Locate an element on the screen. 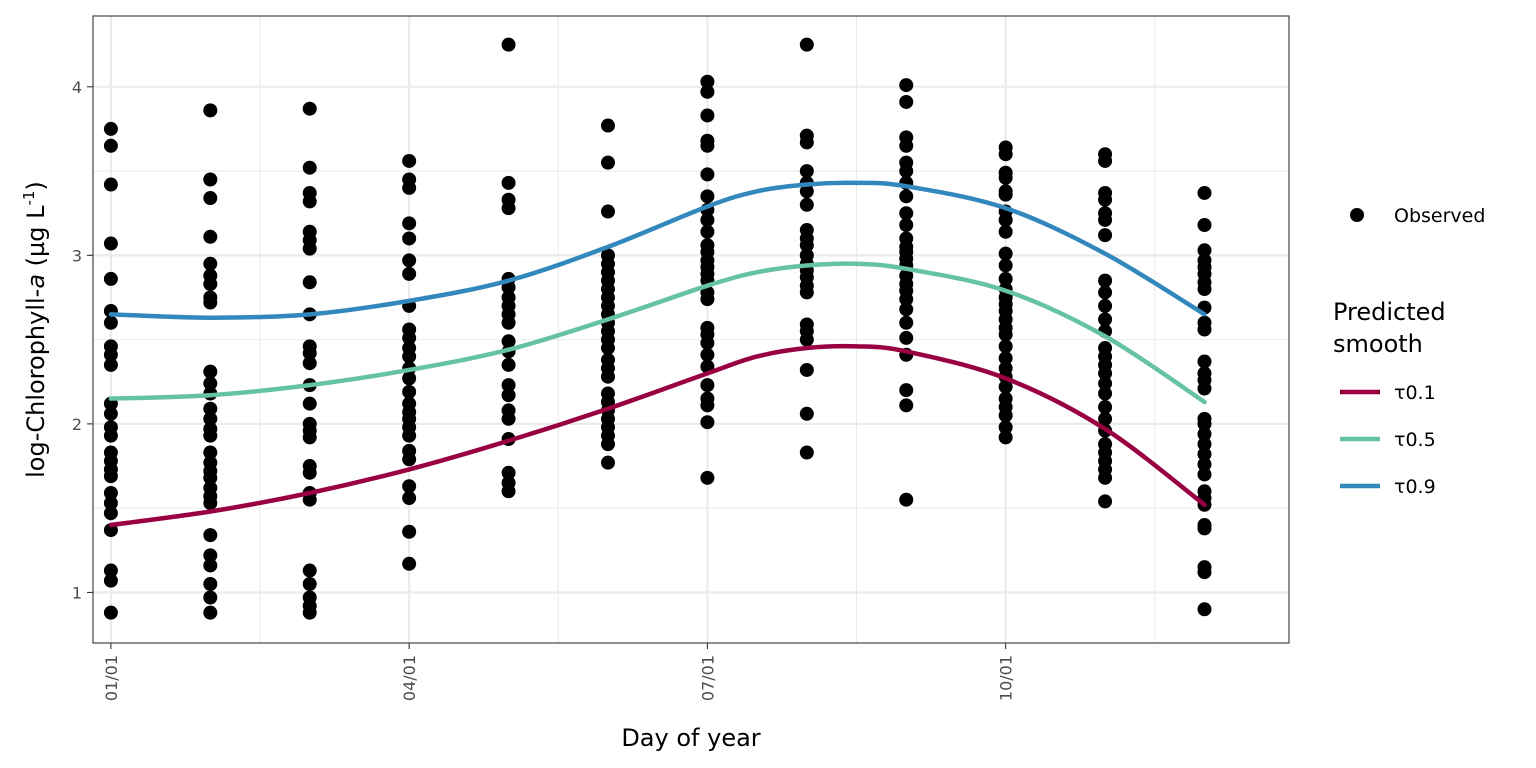 The width and height of the screenshot is (1536, 768). legend-observed-label: Observed is located at coordinates (1439, 216).